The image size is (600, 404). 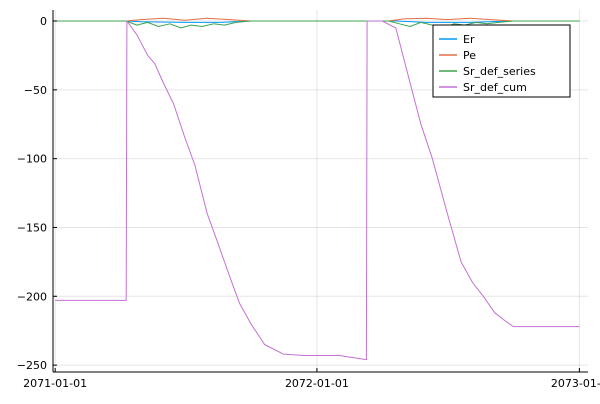 I want to click on series-line-sr-def-series, so click(x=317, y=24).